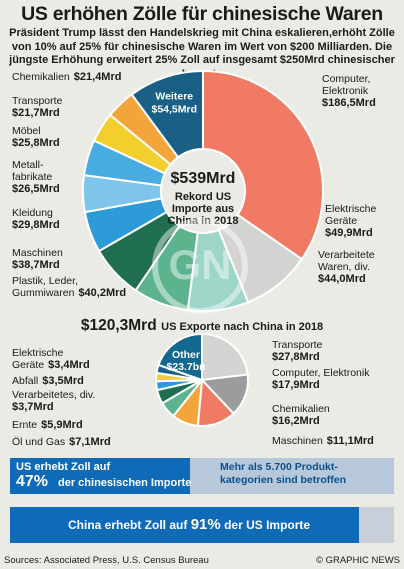 The image size is (404, 569). Describe the element at coordinates (225, 357) in the screenshot. I see `exports-slice-transporte` at that location.